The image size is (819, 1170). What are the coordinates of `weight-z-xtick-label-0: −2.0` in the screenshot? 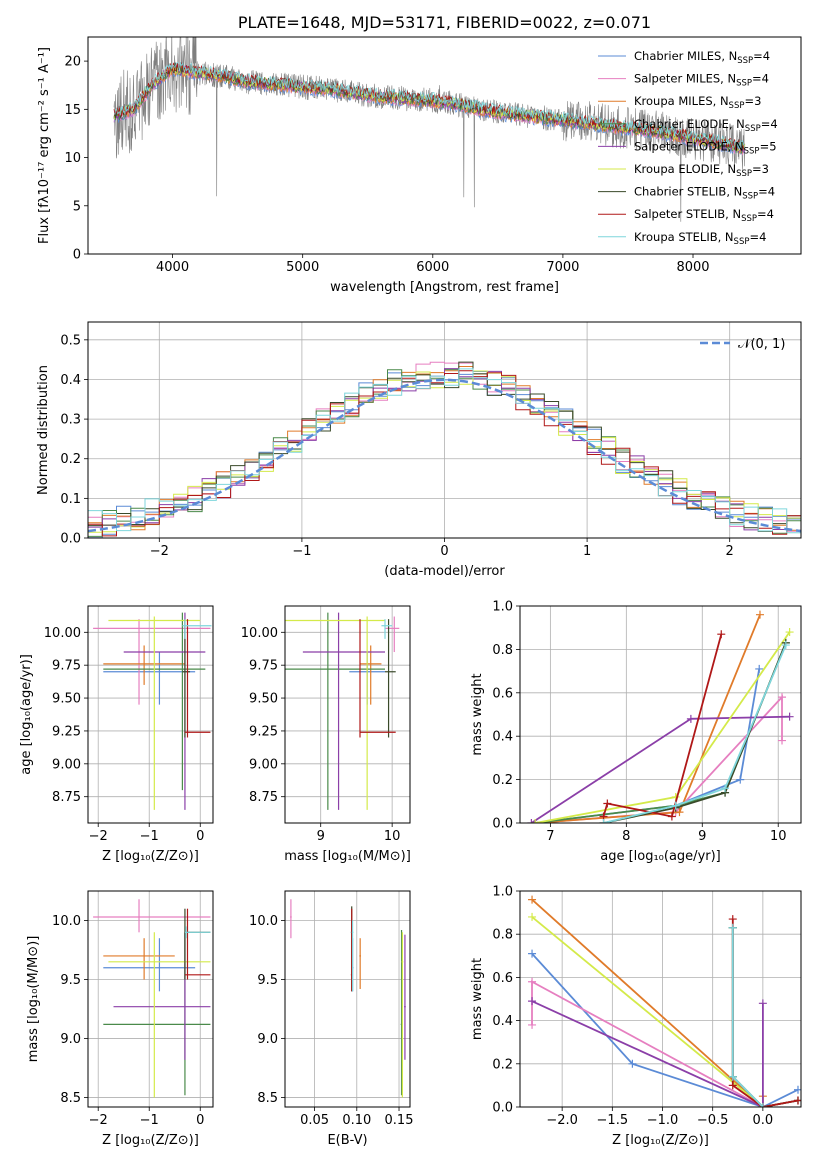 It's located at (562, 1120).